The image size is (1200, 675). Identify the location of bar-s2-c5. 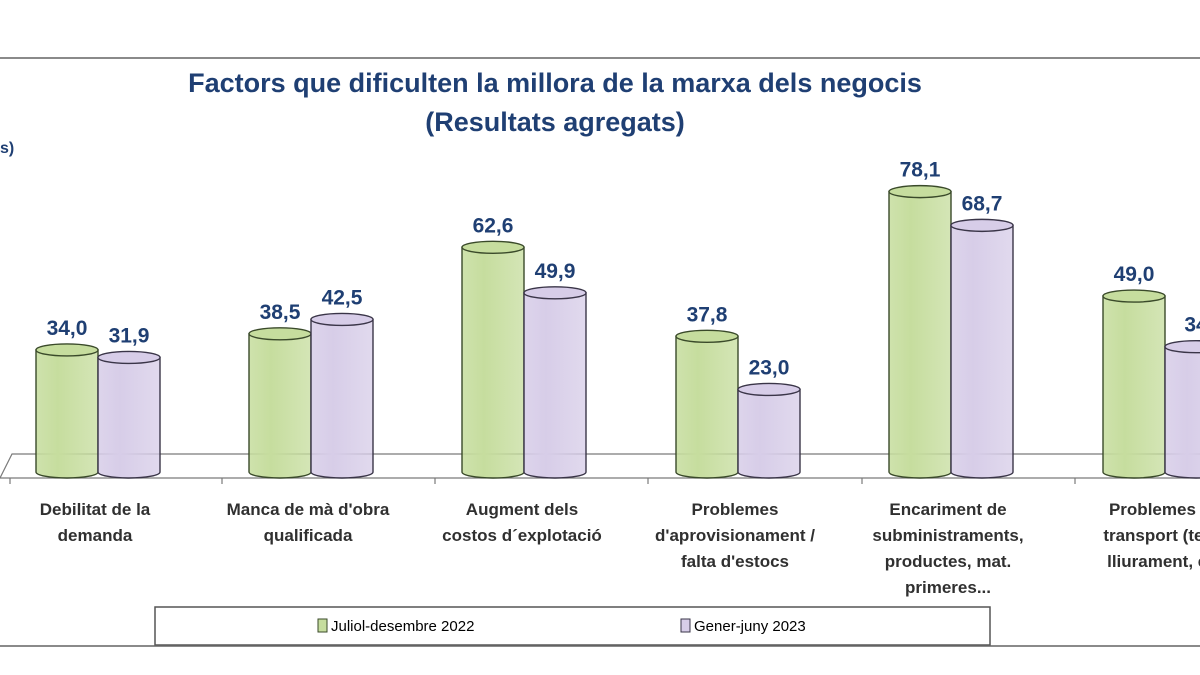
(982, 348).